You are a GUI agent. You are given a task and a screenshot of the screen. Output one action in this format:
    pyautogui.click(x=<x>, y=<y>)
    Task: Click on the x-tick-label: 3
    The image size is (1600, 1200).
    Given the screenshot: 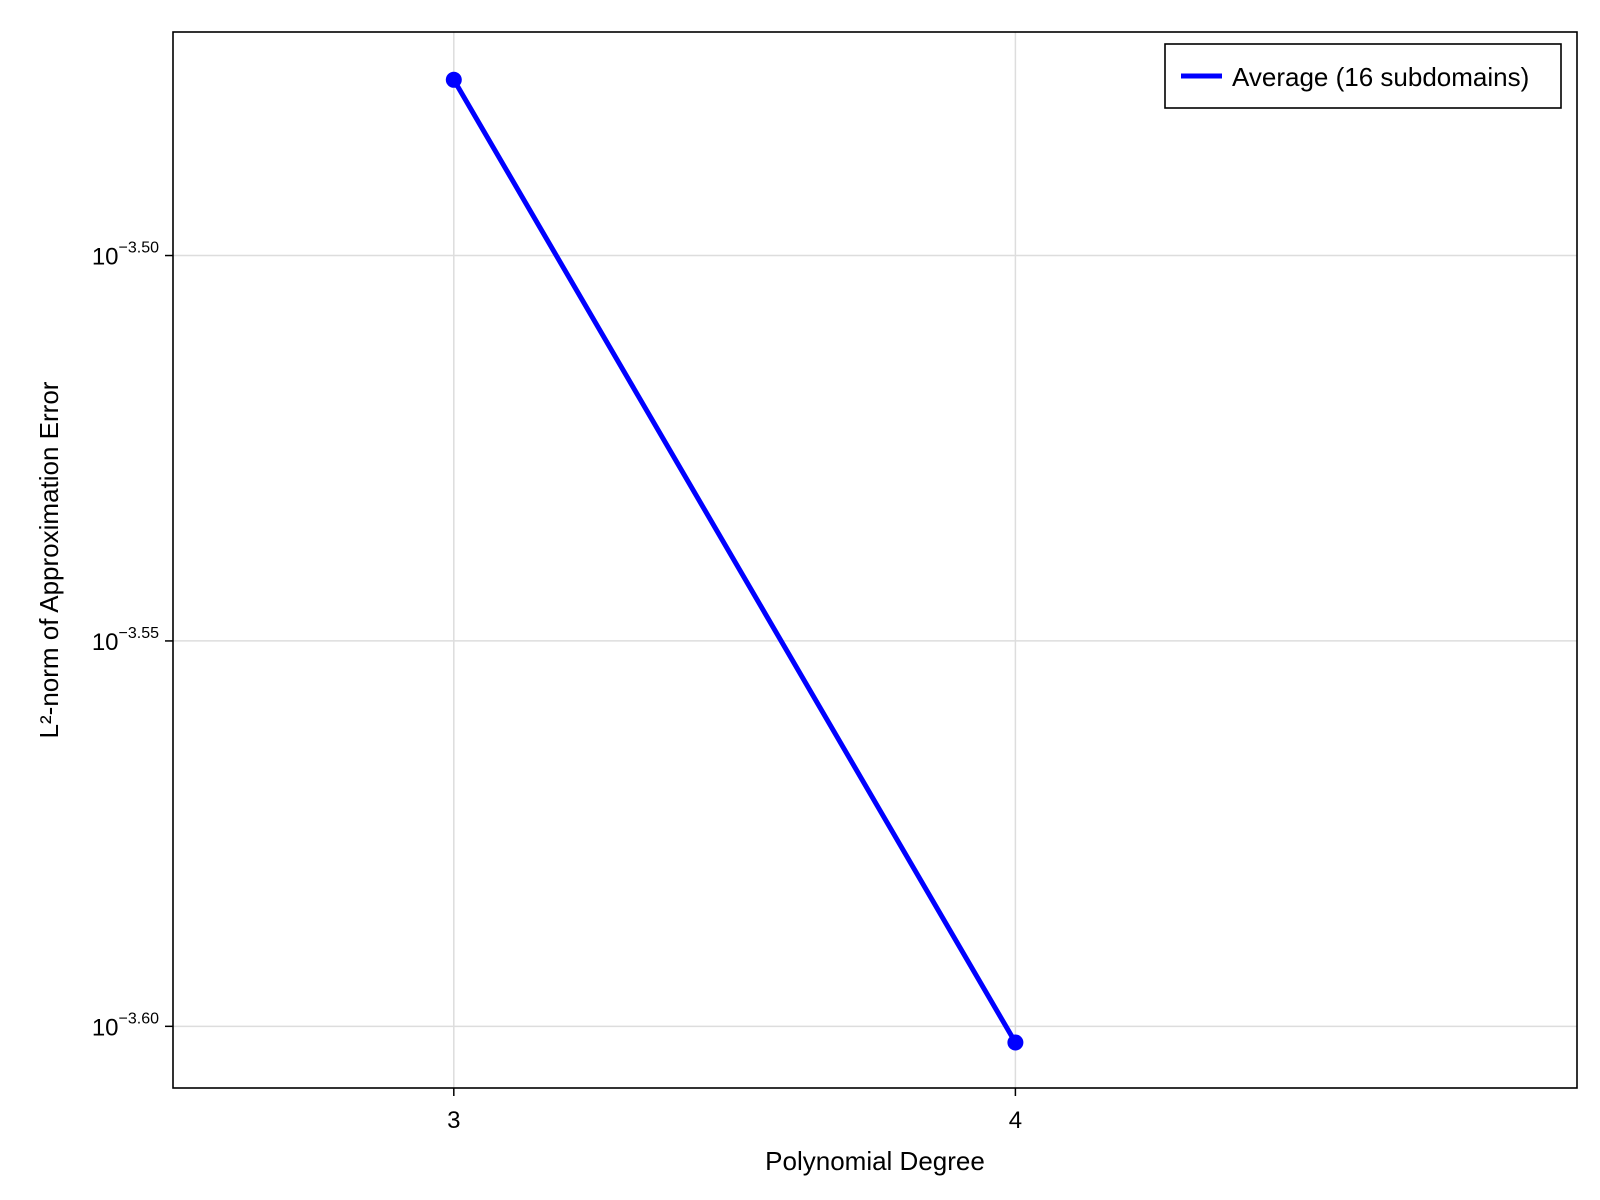 What is the action you would take?
    pyautogui.click(x=453, y=1120)
    